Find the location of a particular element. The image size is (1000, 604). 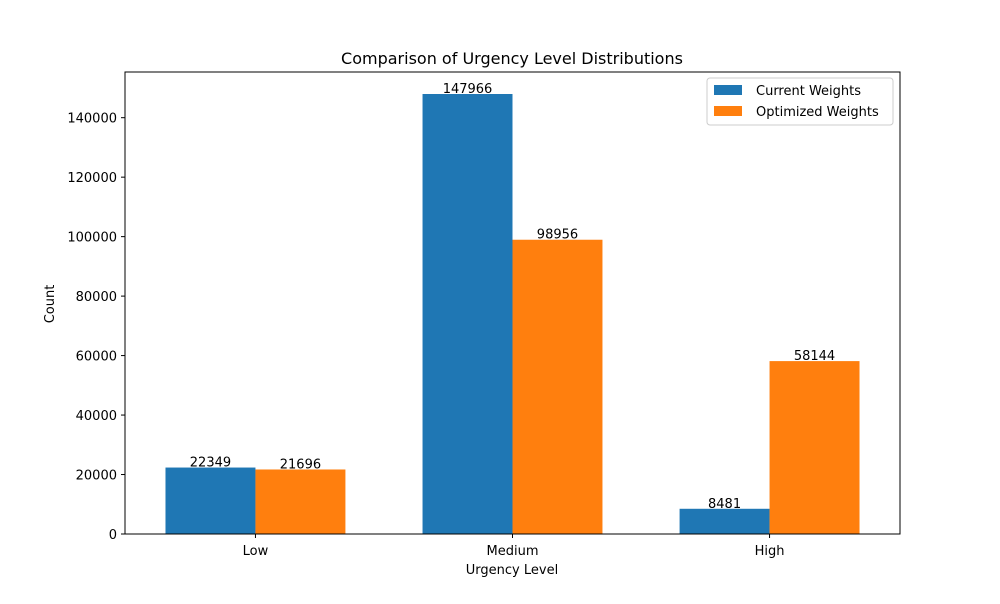

data-label-current-weights-low: 22349 is located at coordinates (210, 463).